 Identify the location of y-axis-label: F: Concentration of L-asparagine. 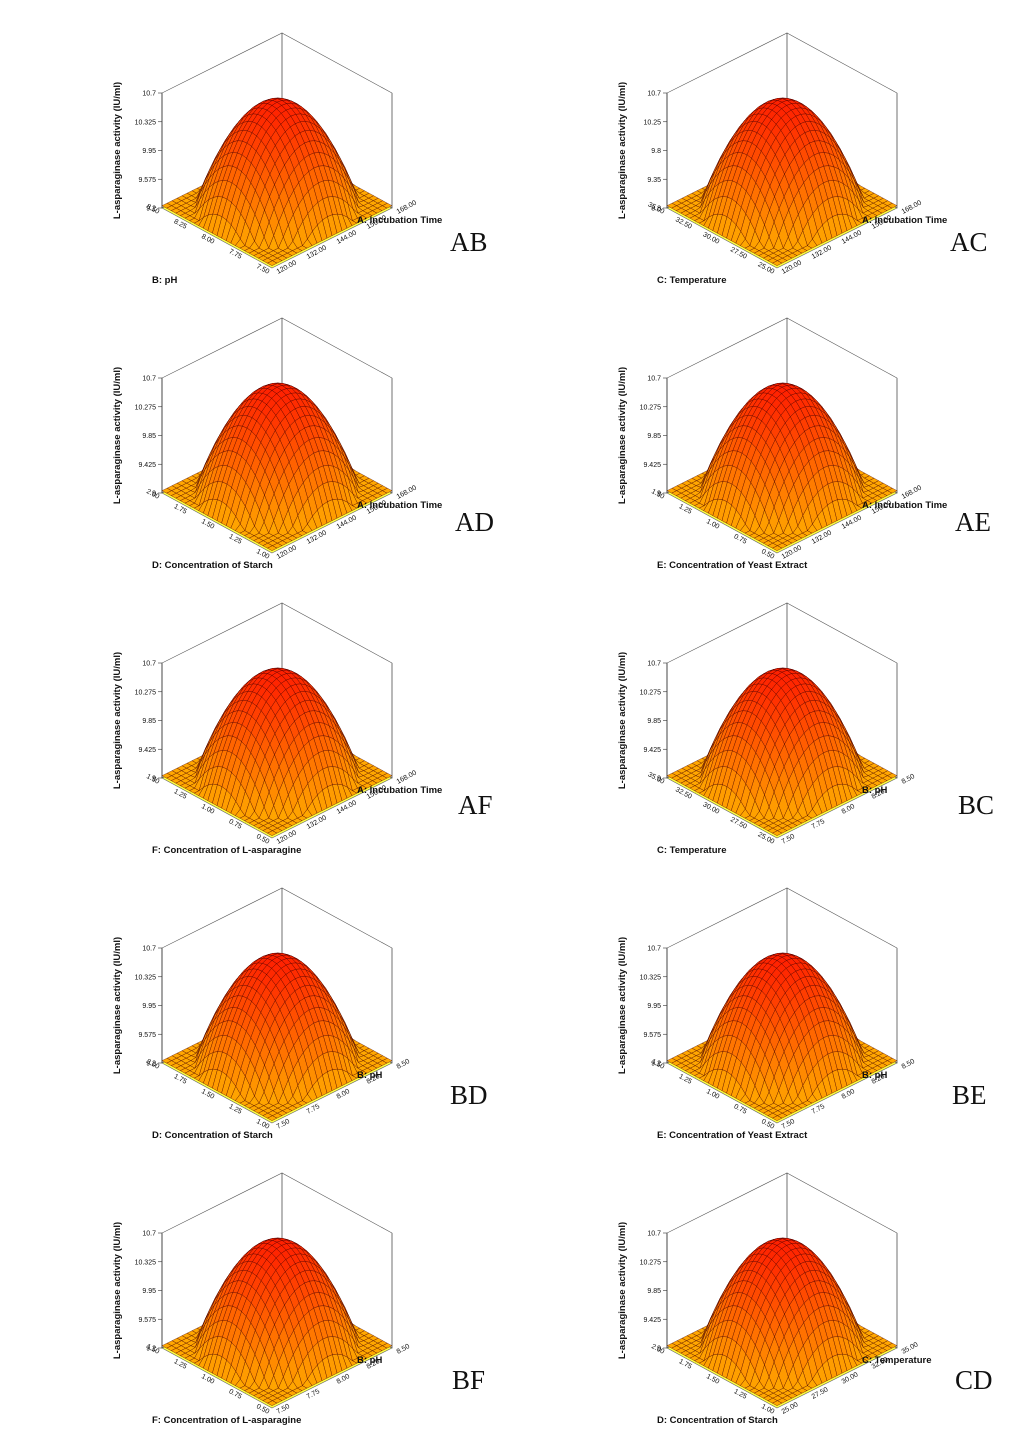
(226, 1420).